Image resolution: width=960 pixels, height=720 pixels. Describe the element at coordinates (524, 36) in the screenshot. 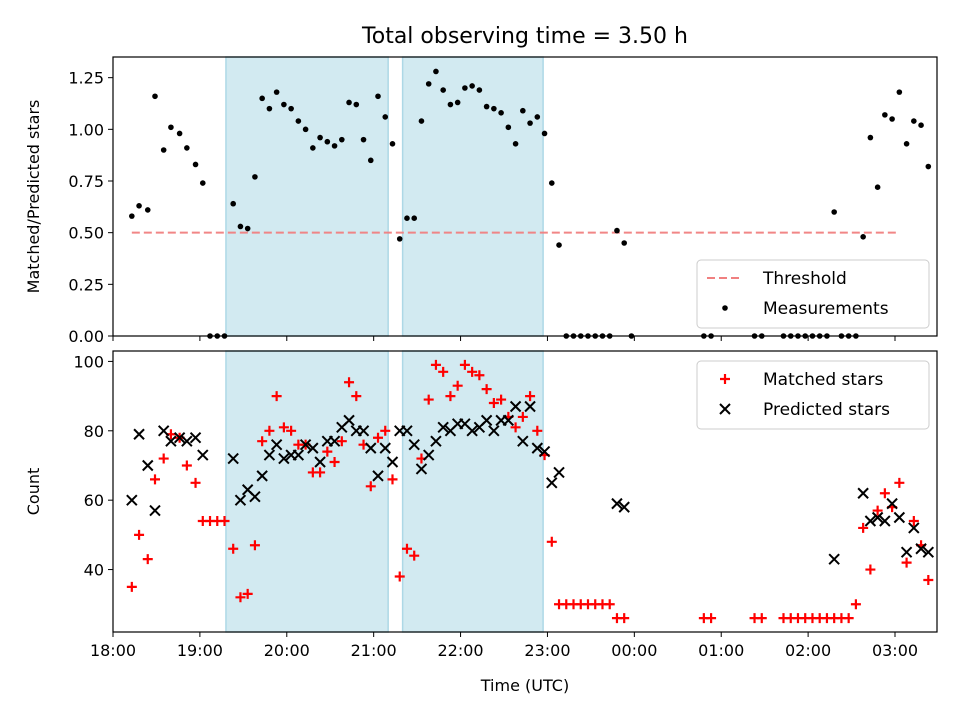

I see `chart-title: Total observing time = 3.50 h` at that location.